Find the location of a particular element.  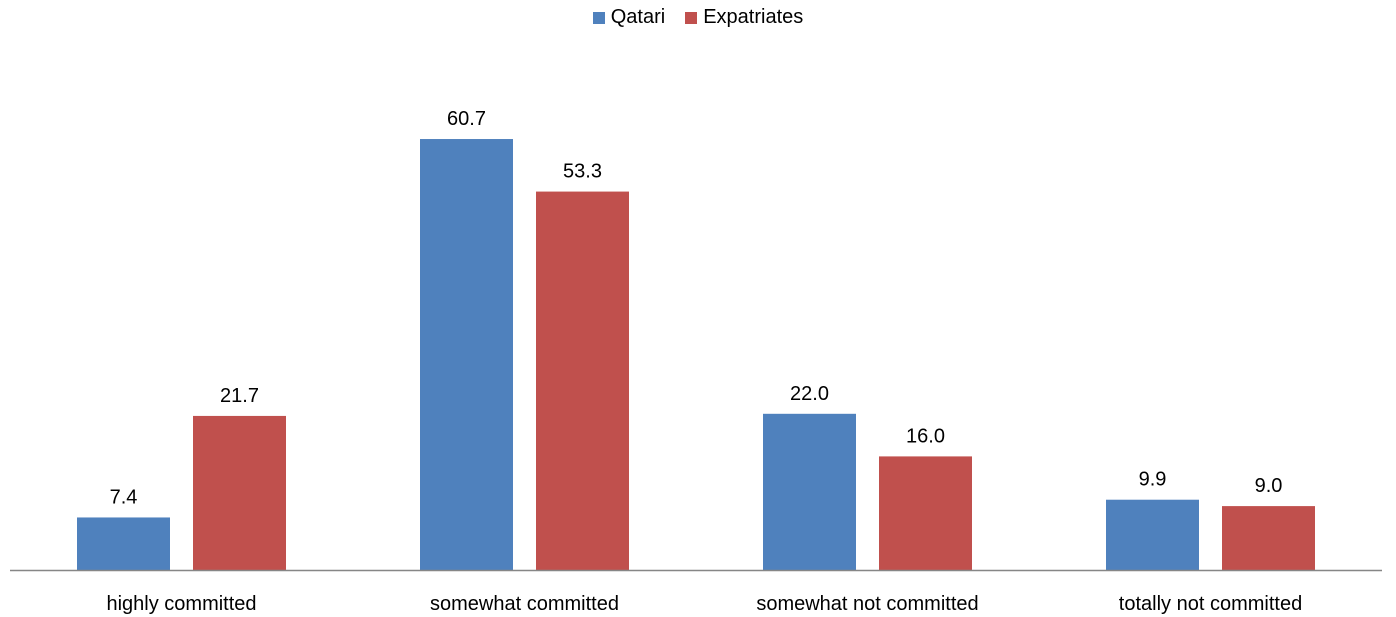

legend-label-expatriates: Expatriates is located at coordinates (753, 17).